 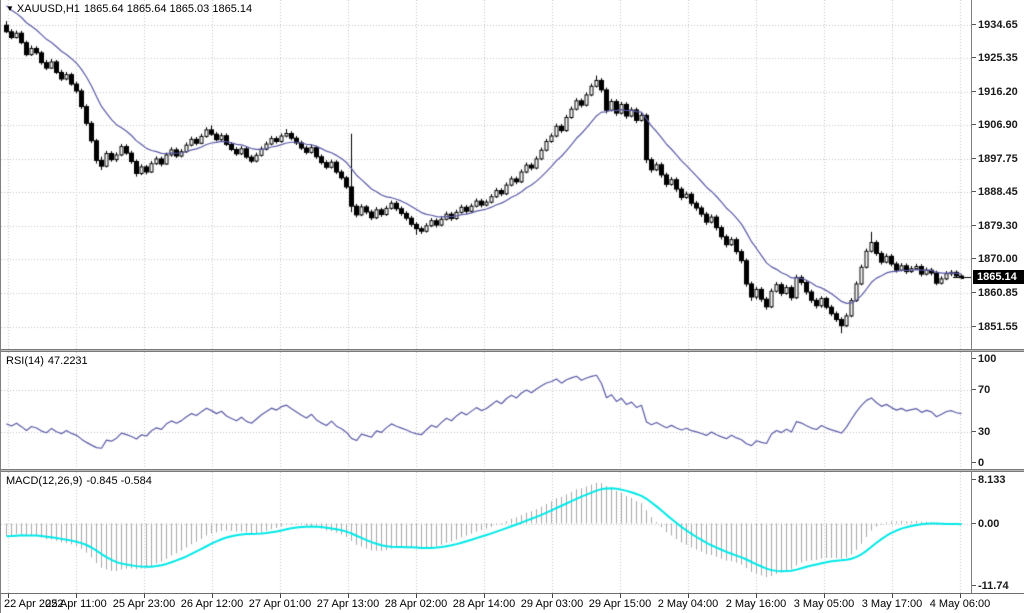 I want to click on time-axis-label: 26 Apr 12:00, so click(x=212, y=604).